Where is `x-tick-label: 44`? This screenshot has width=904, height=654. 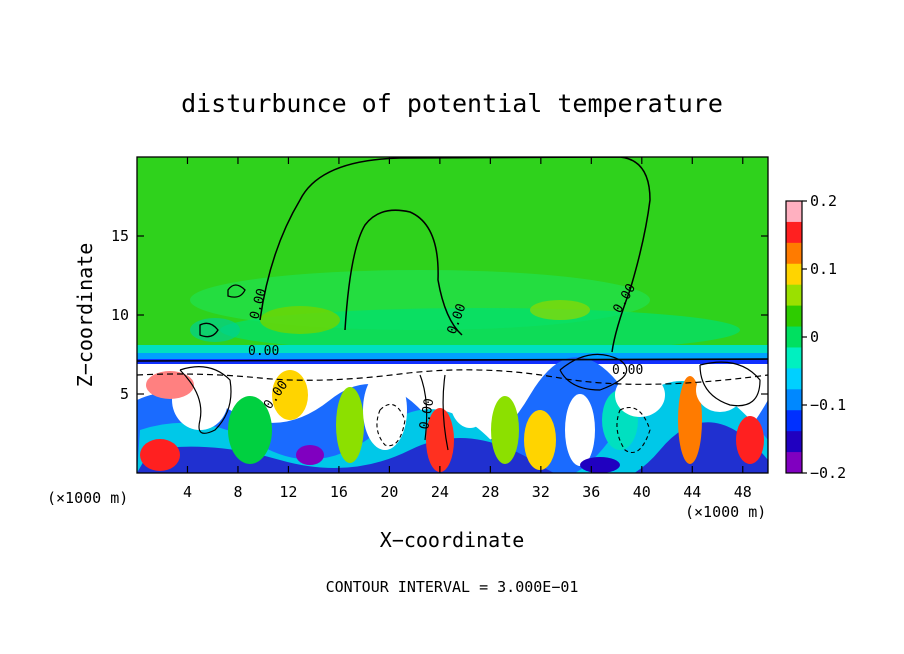 x-tick-label: 44 is located at coordinates (692, 492).